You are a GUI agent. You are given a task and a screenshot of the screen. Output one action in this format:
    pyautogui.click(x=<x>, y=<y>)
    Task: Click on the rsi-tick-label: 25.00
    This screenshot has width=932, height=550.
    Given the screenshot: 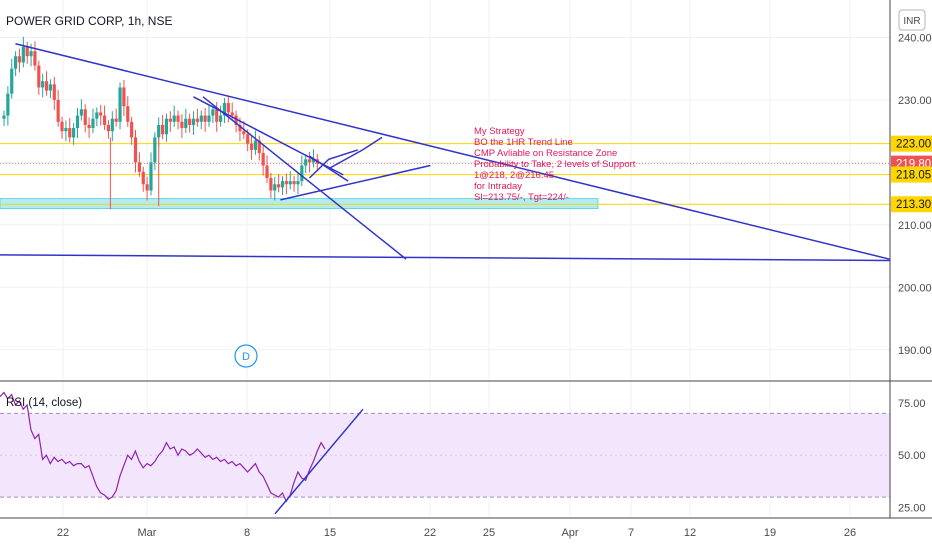 What is the action you would take?
    pyautogui.click(x=912, y=509)
    